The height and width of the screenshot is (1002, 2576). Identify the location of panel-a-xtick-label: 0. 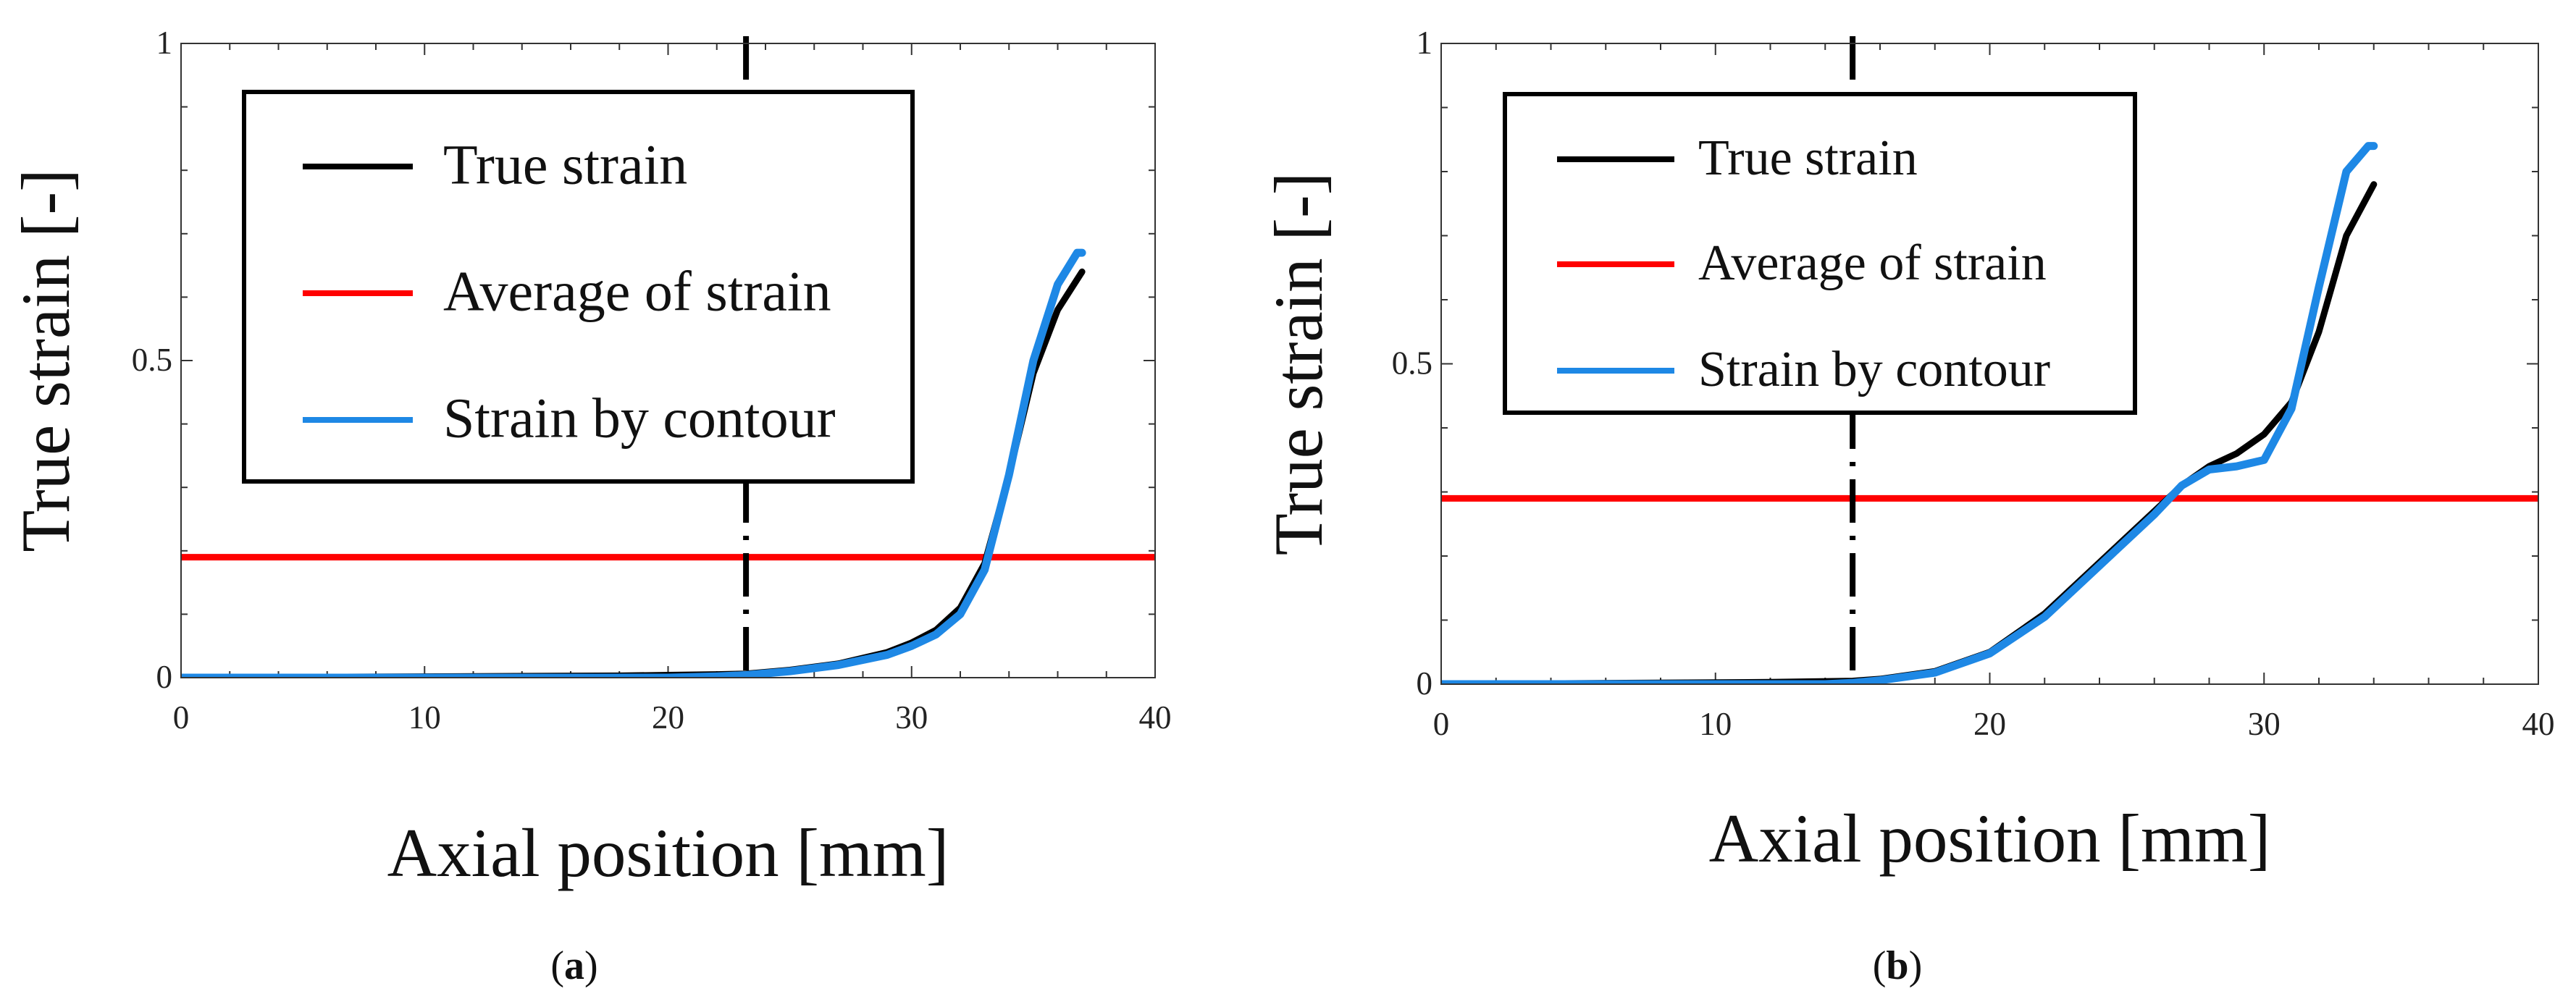
(181, 717).